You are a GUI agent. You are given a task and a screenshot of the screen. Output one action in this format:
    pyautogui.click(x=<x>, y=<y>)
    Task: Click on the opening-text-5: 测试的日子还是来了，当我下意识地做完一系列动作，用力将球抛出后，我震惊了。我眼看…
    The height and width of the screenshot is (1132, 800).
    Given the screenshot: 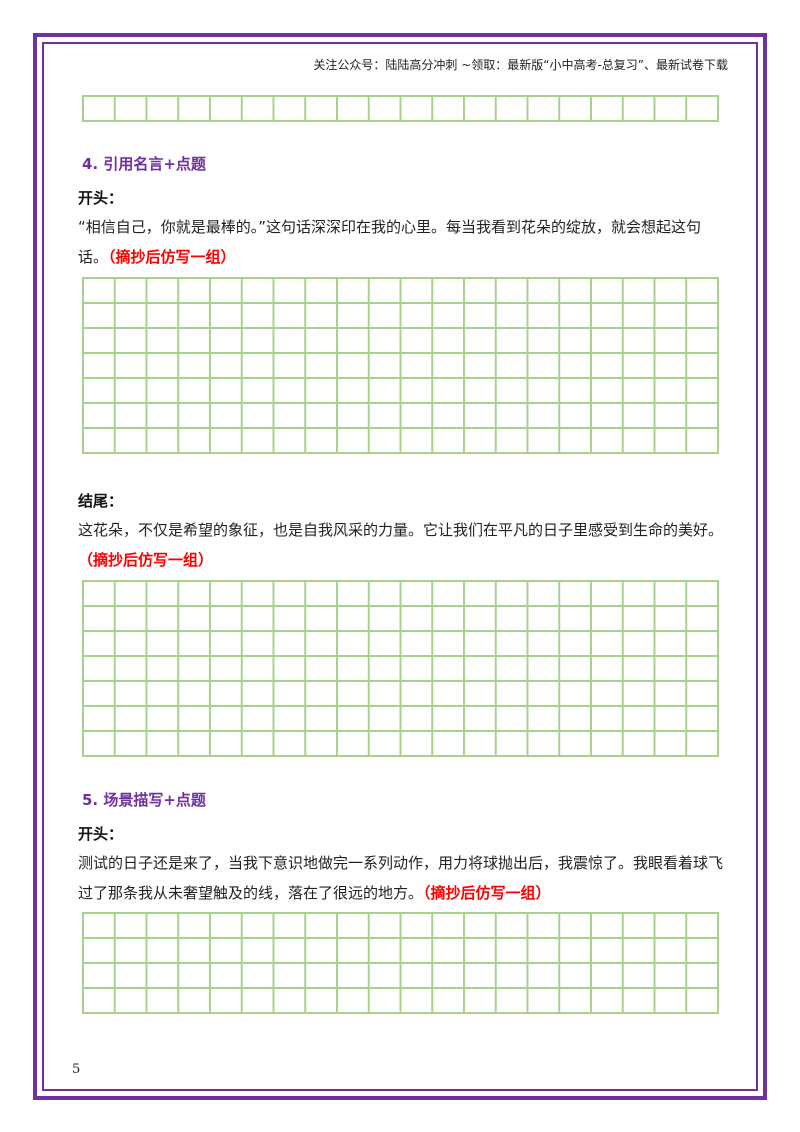 What is the action you would take?
    pyautogui.click(x=401, y=878)
    